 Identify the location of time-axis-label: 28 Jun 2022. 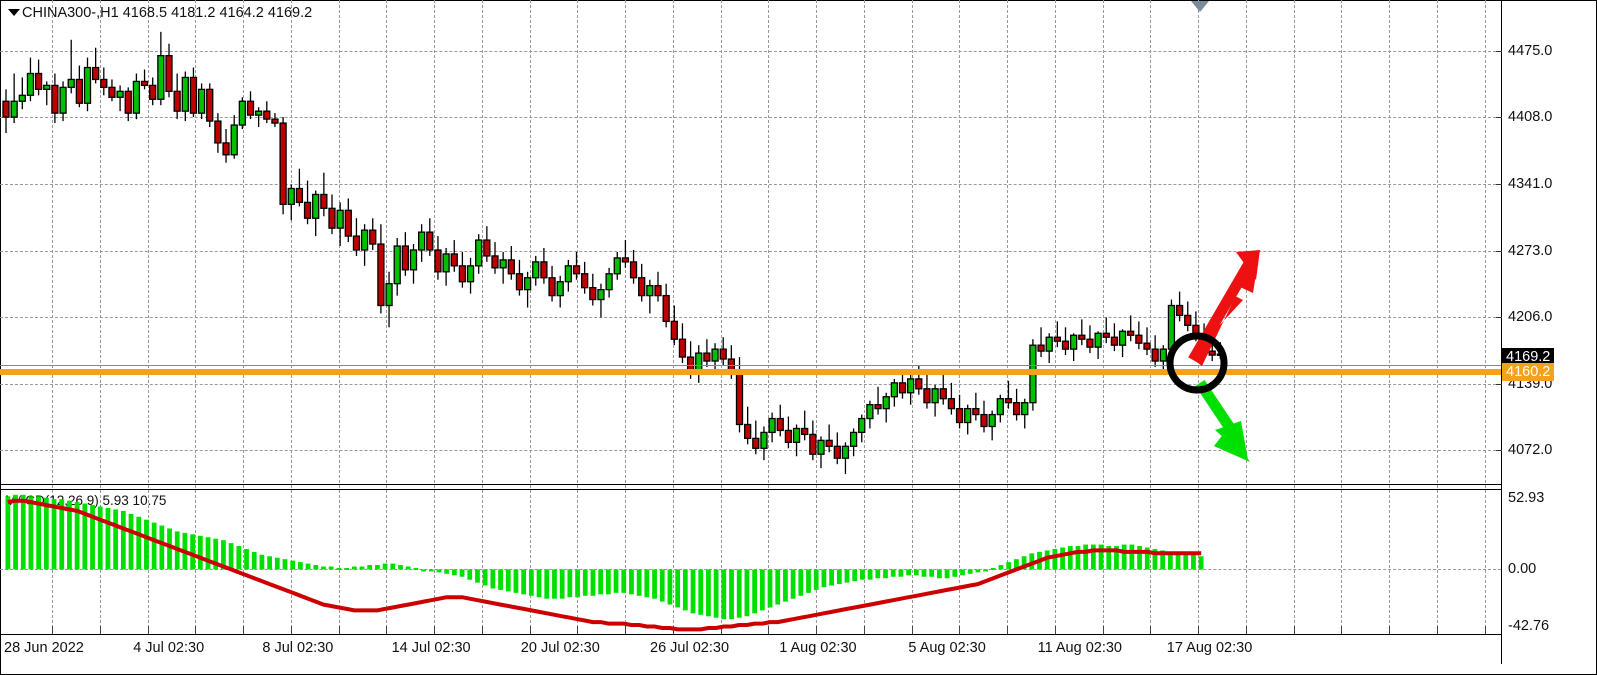
(44, 648).